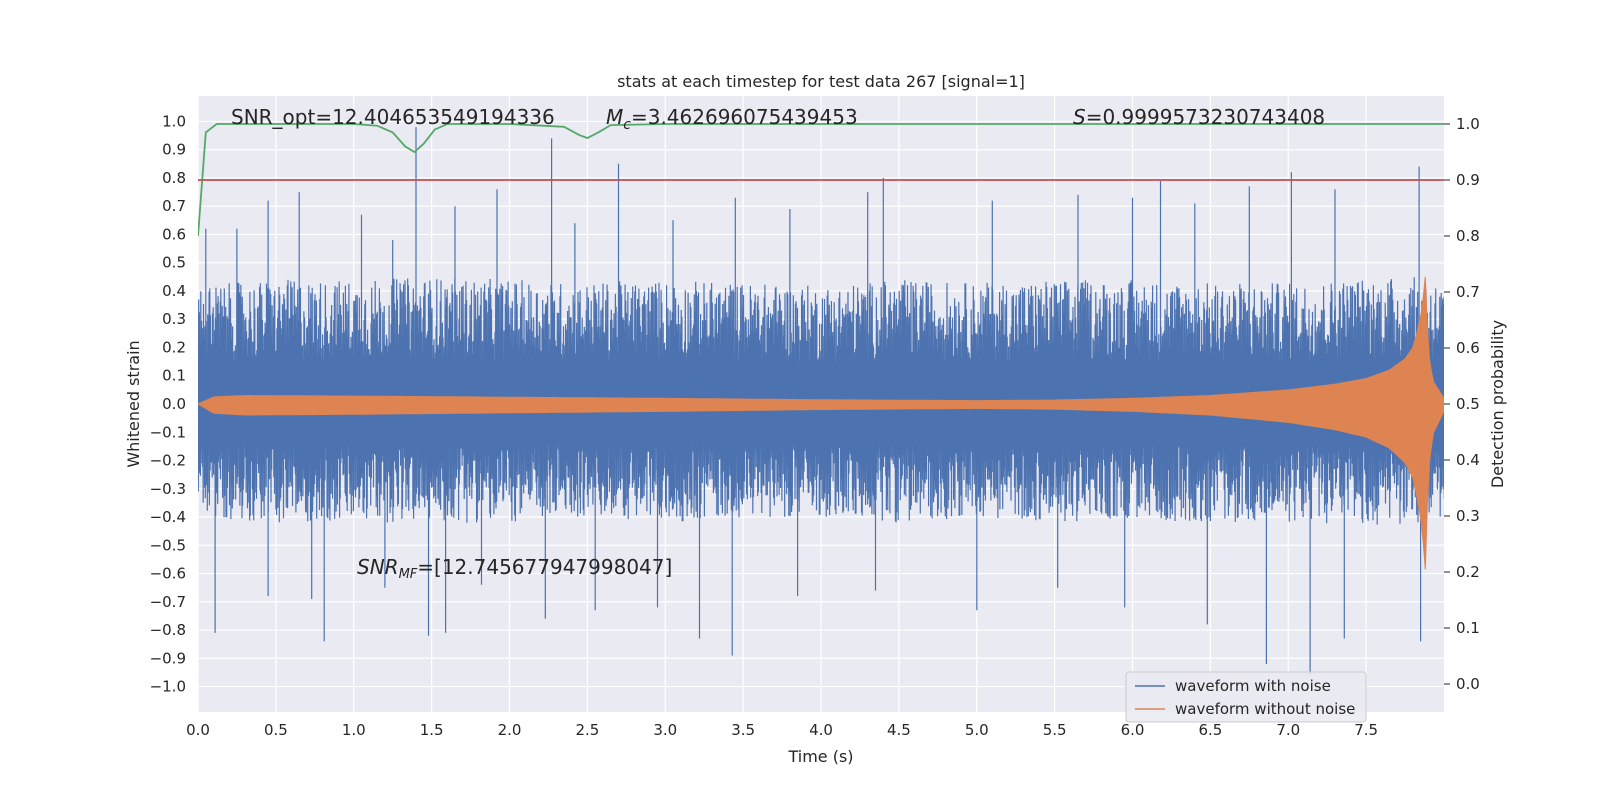  I want to click on y2-tick-label: 0.7, so click(1468, 292).